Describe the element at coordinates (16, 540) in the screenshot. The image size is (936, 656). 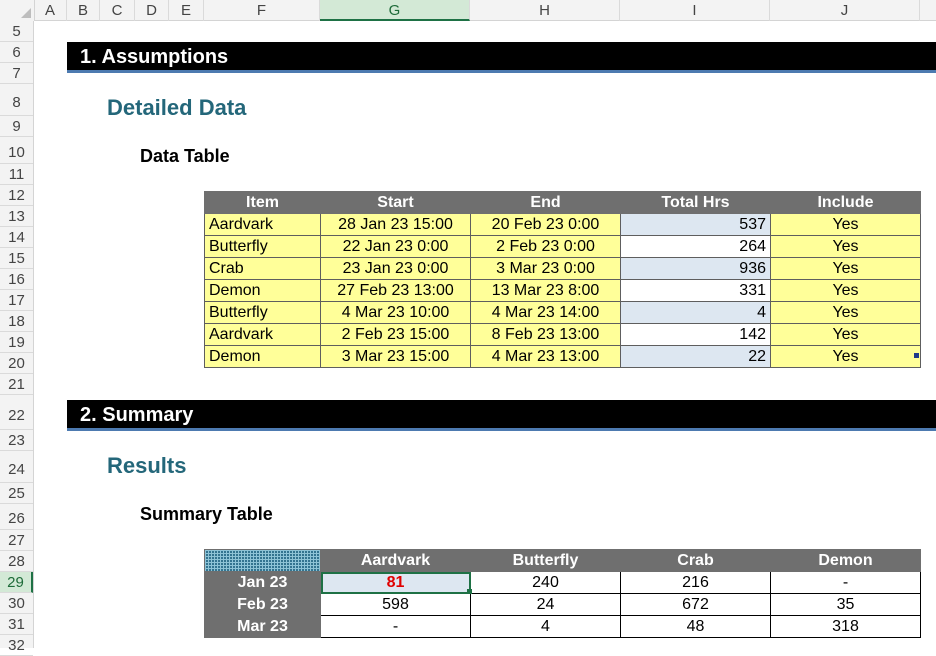
I see `row-header: 27` at that location.